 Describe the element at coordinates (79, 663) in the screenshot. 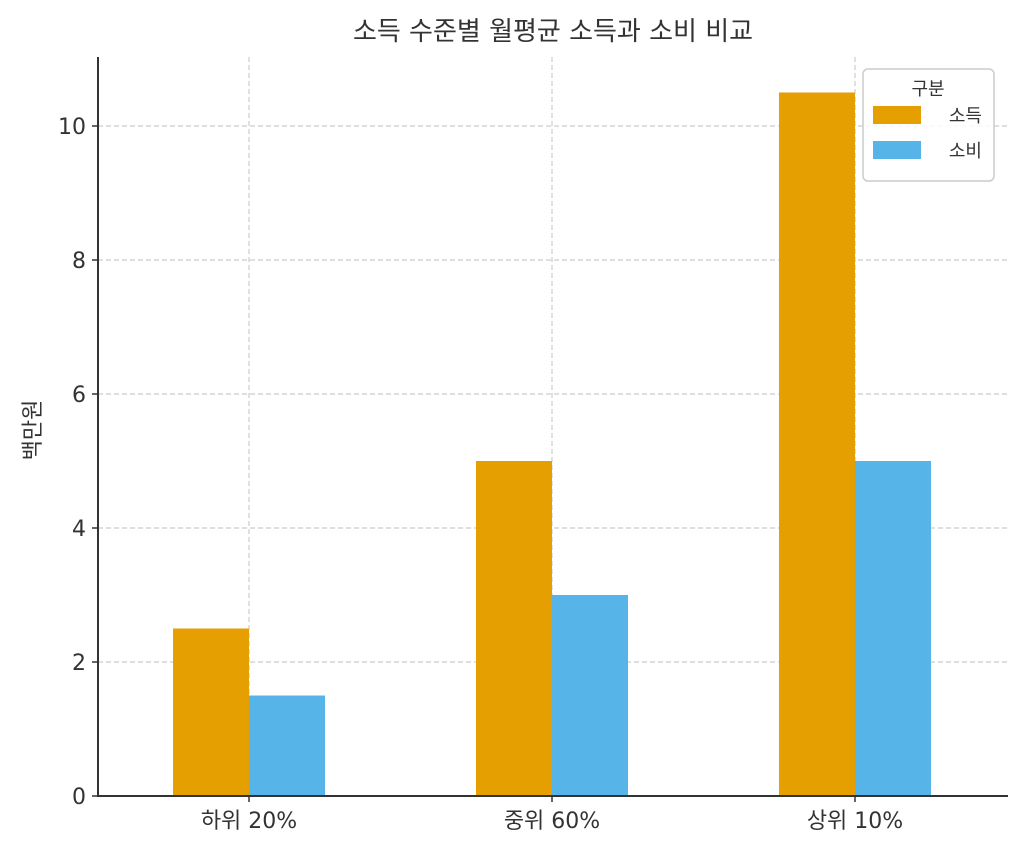

I see `y-tick-label: 2` at that location.